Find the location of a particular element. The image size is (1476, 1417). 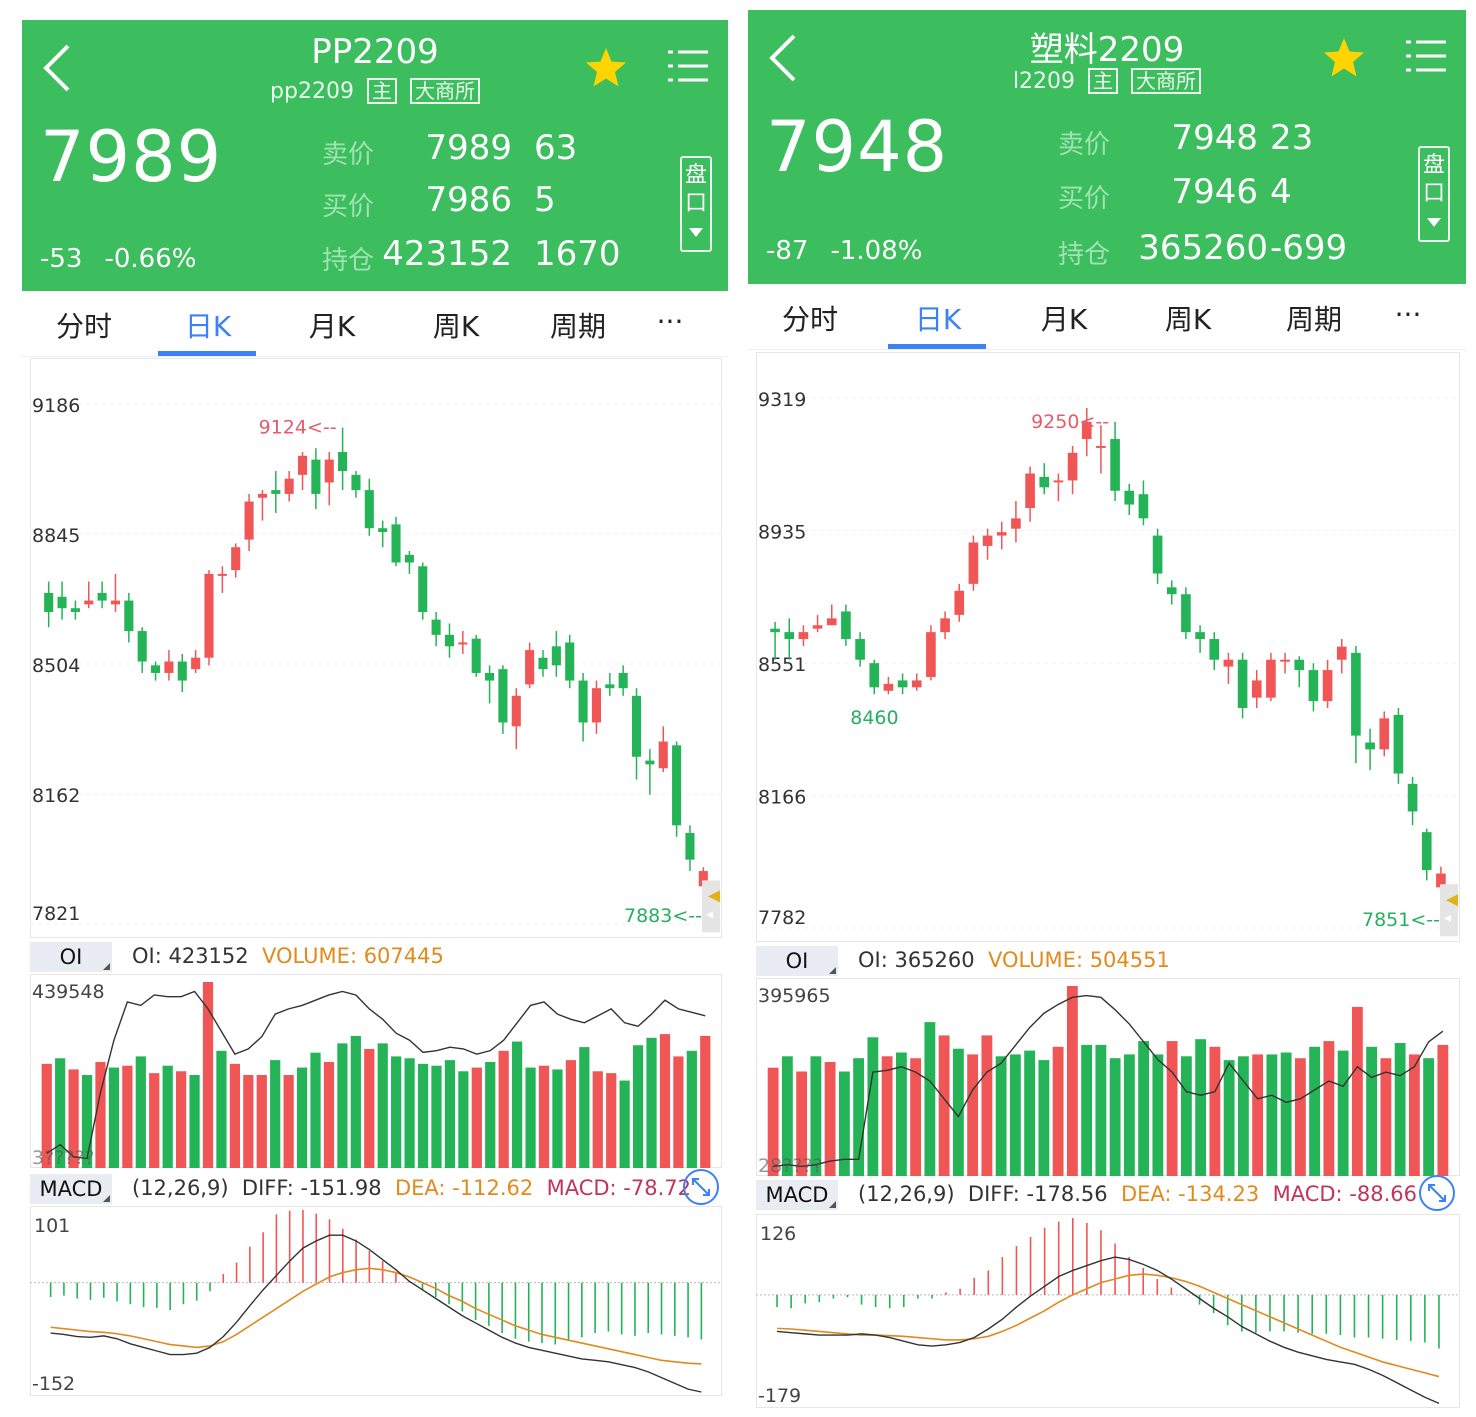

macd-chart: 126 -179 is located at coordinates (1108, 1311).